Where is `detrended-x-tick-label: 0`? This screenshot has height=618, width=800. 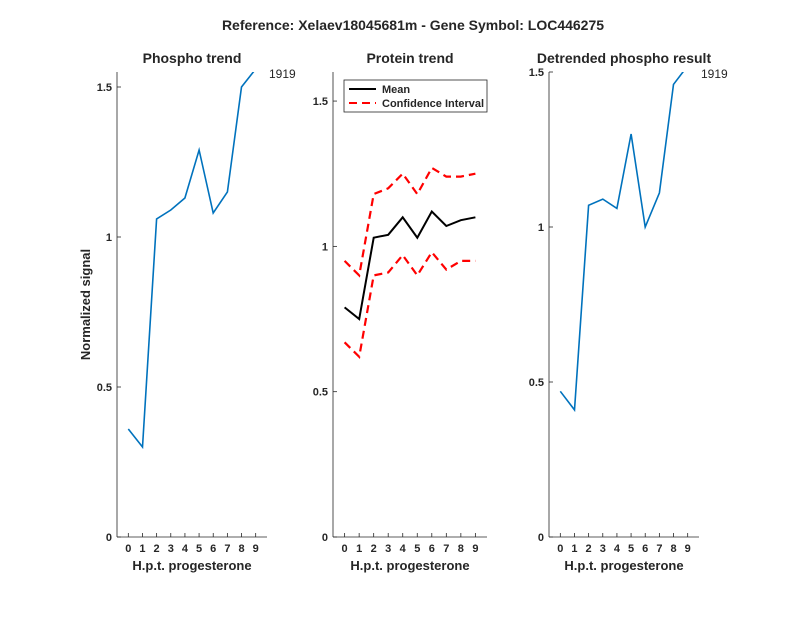
detrended-x-tick-label: 0 is located at coordinates (560, 549).